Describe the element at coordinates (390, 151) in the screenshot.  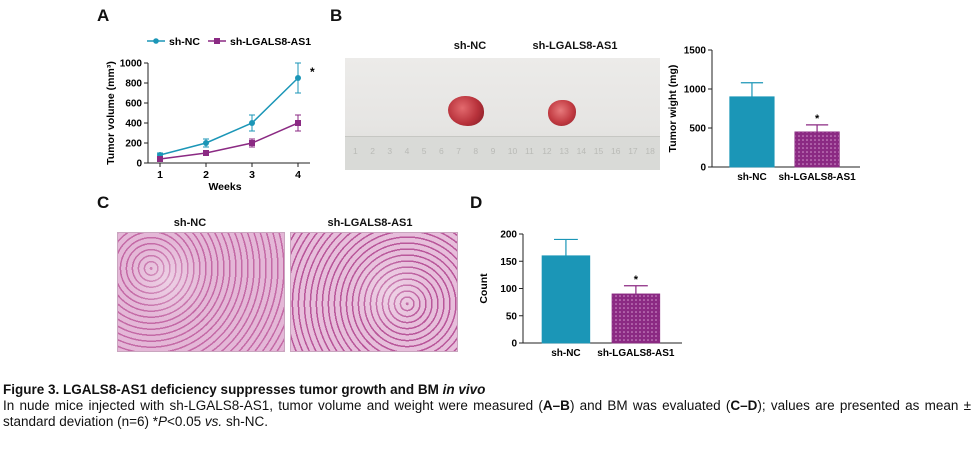
I see `ruler-number: 3` at that location.